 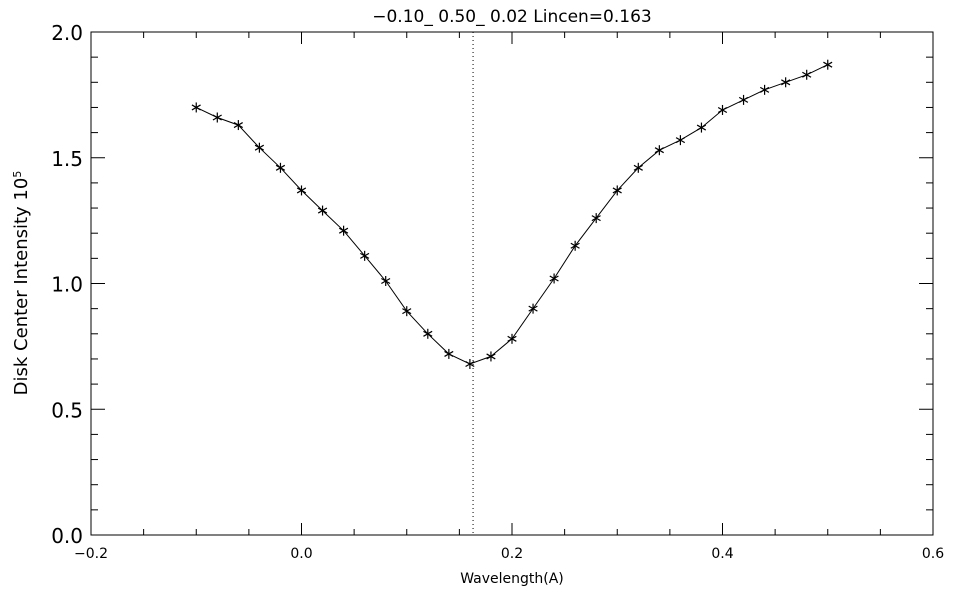 What do you see at coordinates (511, 17) in the screenshot?
I see `chart-title: −0.10_ 0.50_ 0.02 Lincen=0.163` at bounding box center [511, 17].